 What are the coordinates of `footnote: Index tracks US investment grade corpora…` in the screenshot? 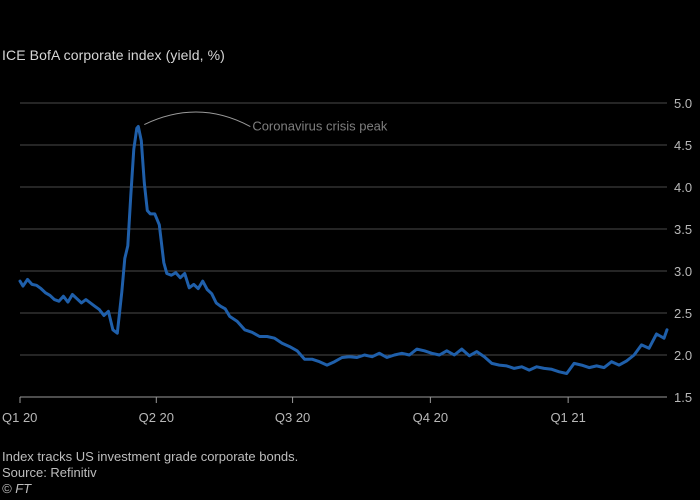 It's located at (150, 456).